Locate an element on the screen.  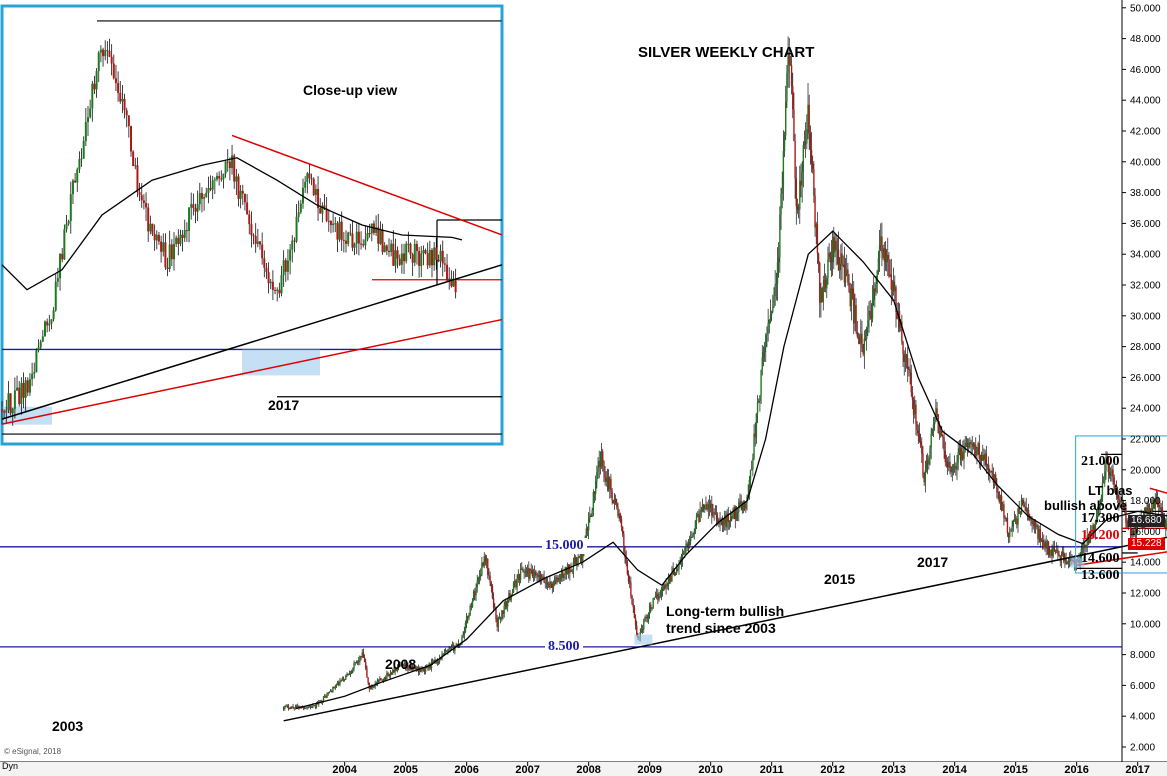
focus-box is located at coordinates (1121, 504).